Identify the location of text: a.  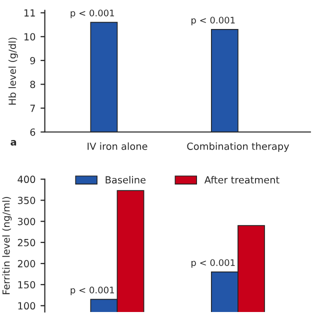
(13, 143).